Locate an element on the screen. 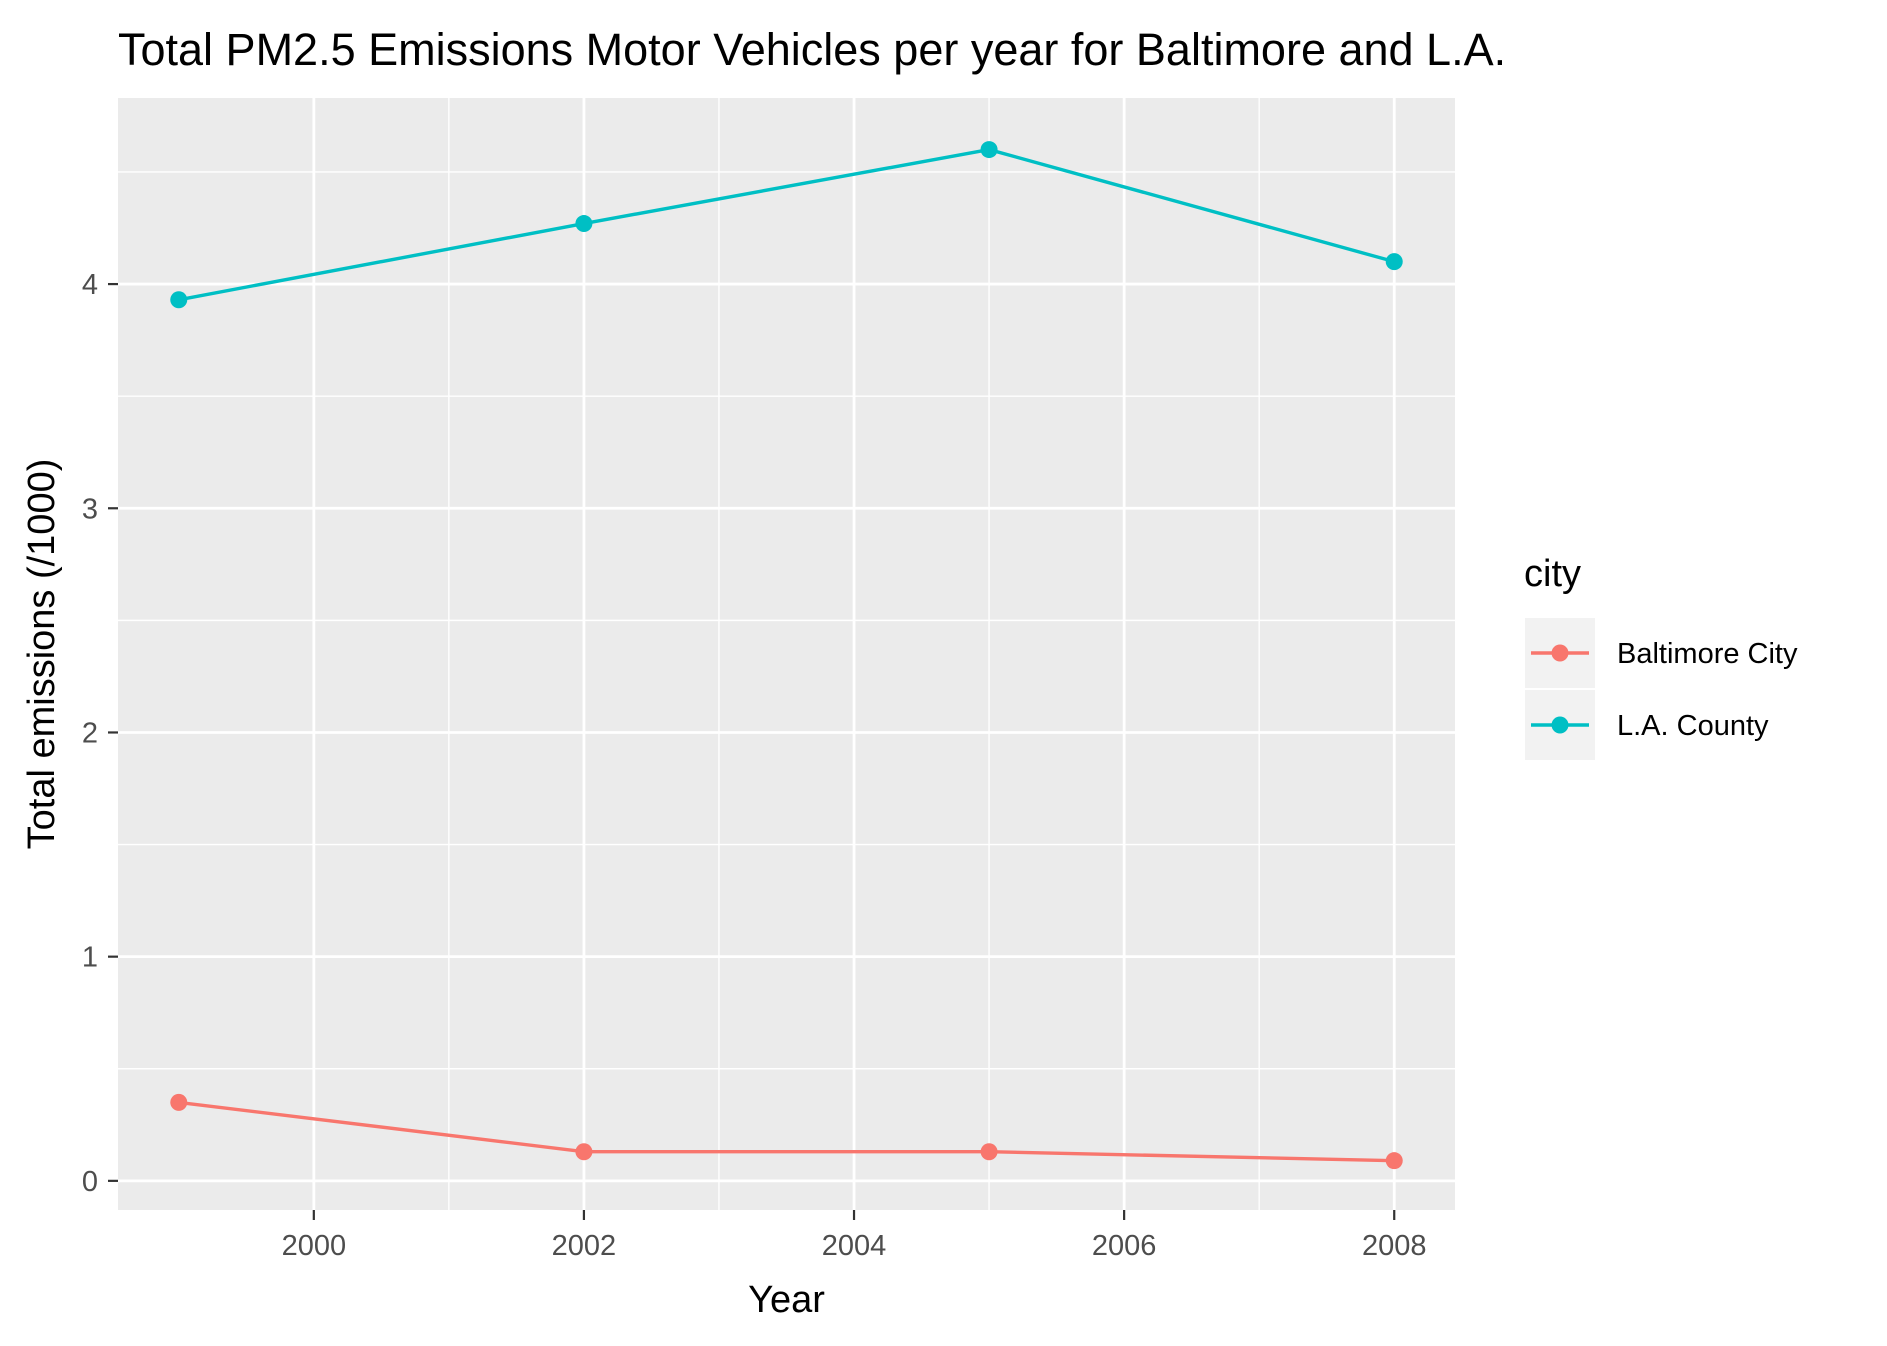 This screenshot has width=1887, height=1346. x-axis: 2000 2002 2004 2006 2008 is located at coordinates (854, 1236).